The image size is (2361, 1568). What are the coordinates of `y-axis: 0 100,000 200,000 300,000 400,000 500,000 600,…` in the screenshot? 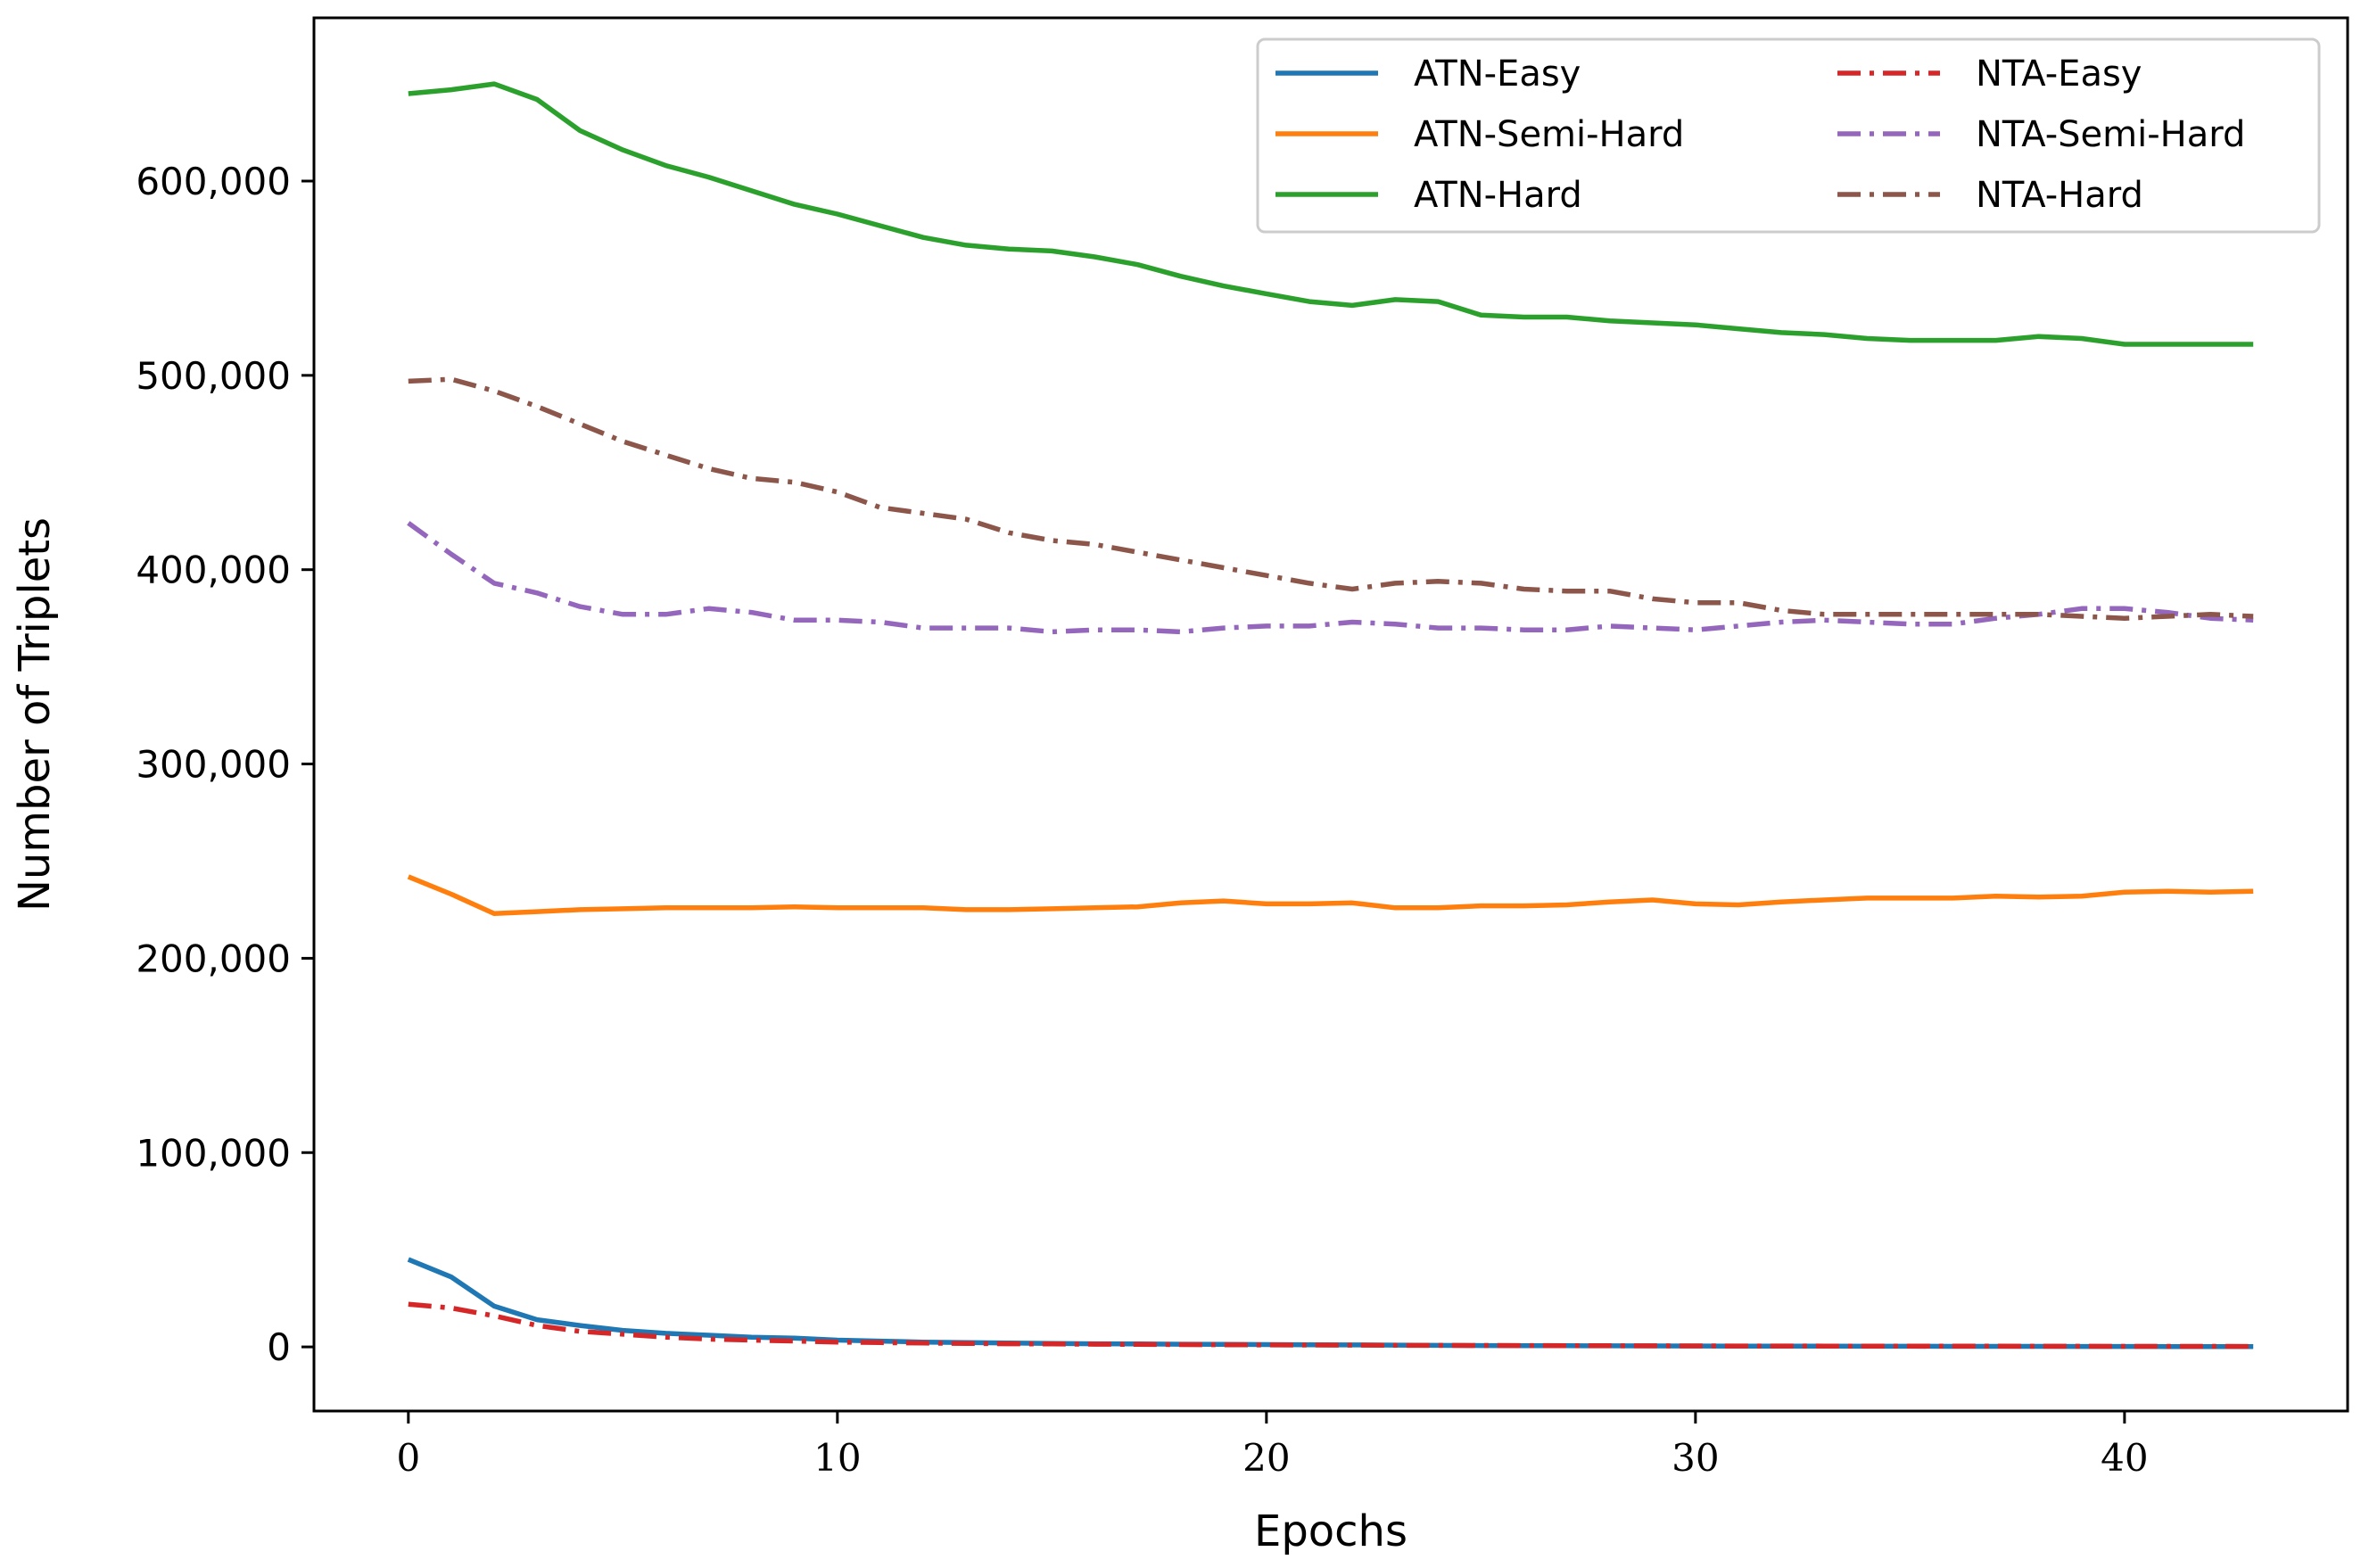 It's located at (225, 764).